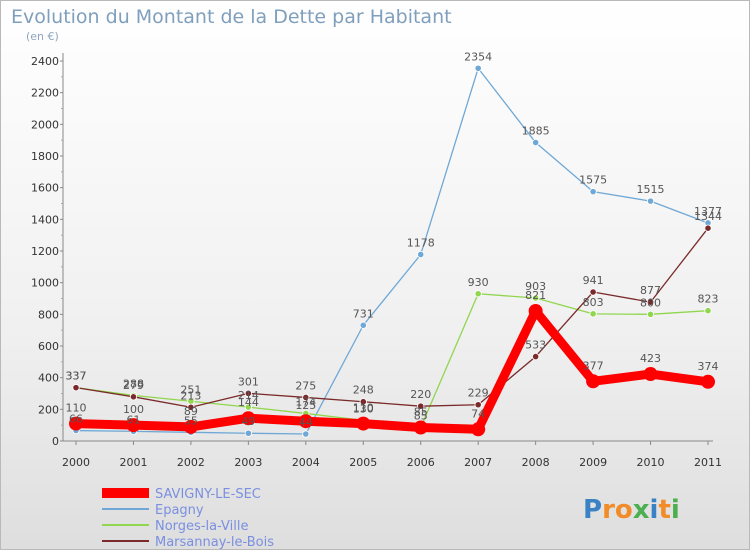 The height and width of the screenshot is (551, 750). I want to click on data-label: 130, so click(363, 408).